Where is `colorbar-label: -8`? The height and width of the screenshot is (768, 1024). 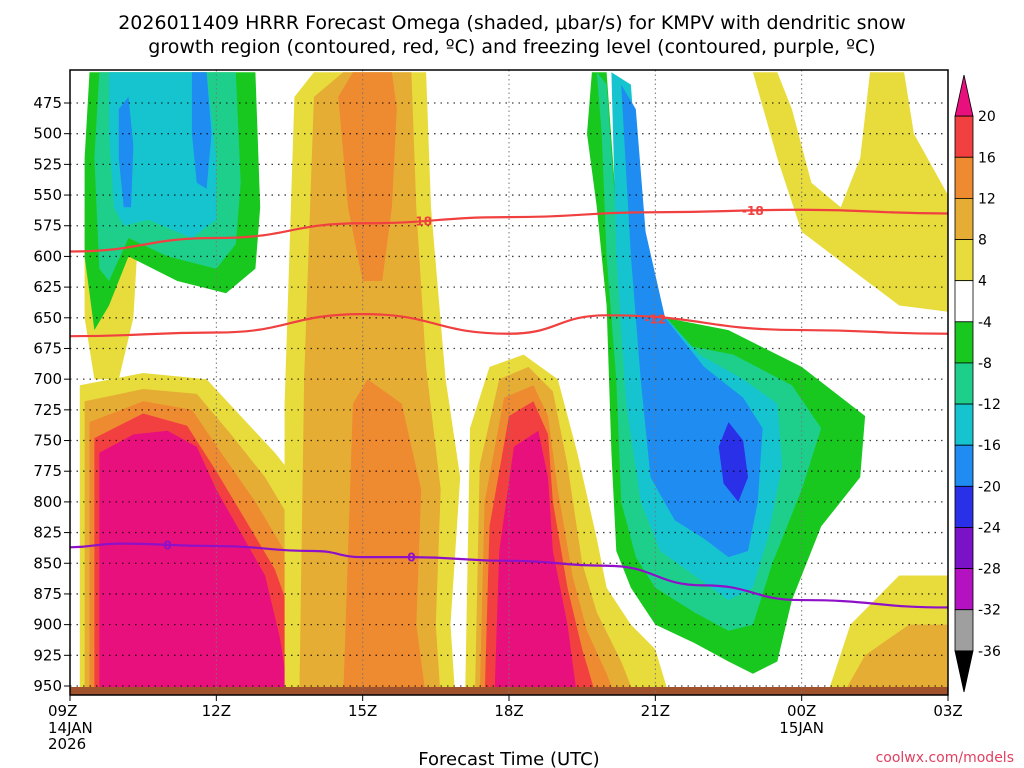 colorbar-label: -8 is located at coordinates (985, 364).